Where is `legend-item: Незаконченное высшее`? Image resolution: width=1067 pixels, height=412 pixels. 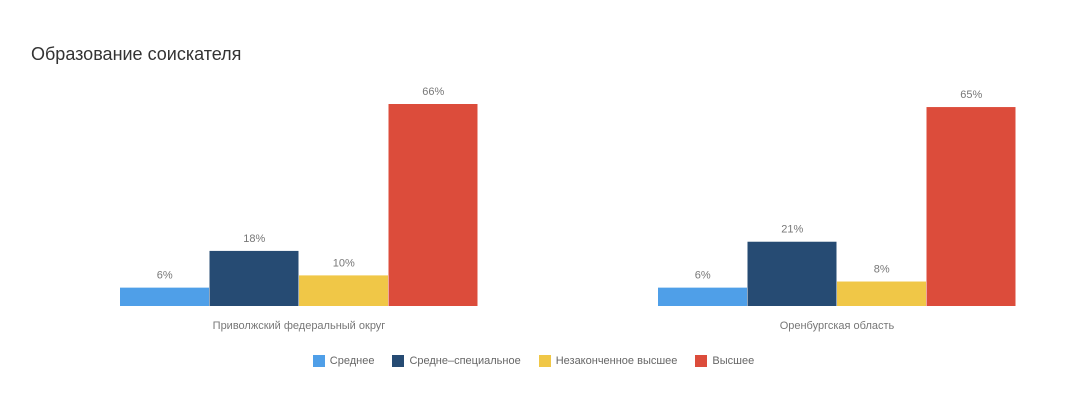 legend-item: Незаконченное высшее is located at coordinates (608, 361).